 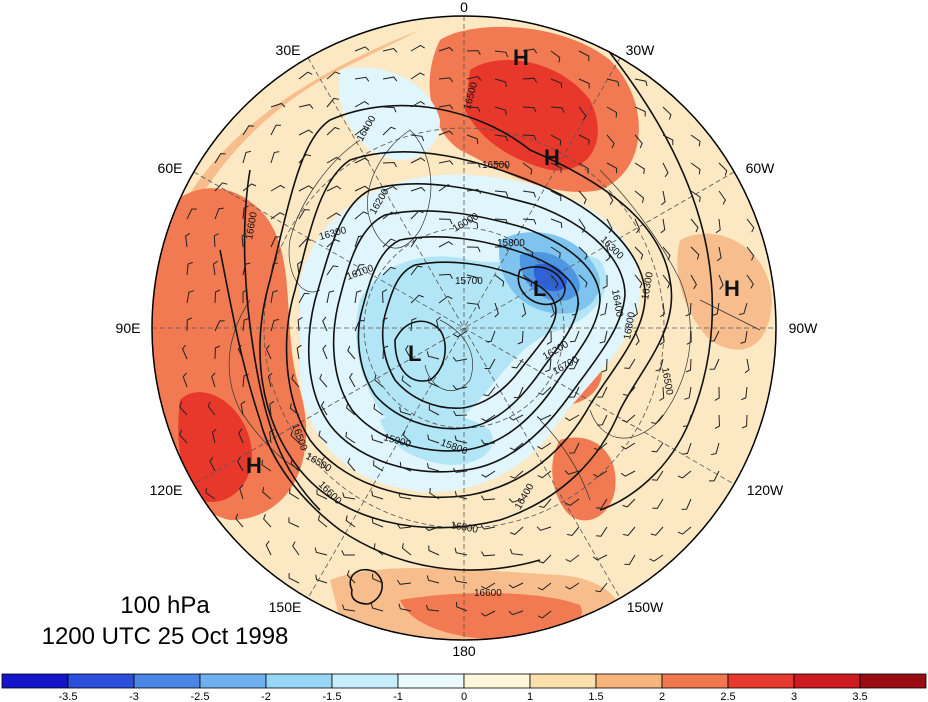 I want to click on colorbar-tick-label: -3, so click(x=134, y=696).